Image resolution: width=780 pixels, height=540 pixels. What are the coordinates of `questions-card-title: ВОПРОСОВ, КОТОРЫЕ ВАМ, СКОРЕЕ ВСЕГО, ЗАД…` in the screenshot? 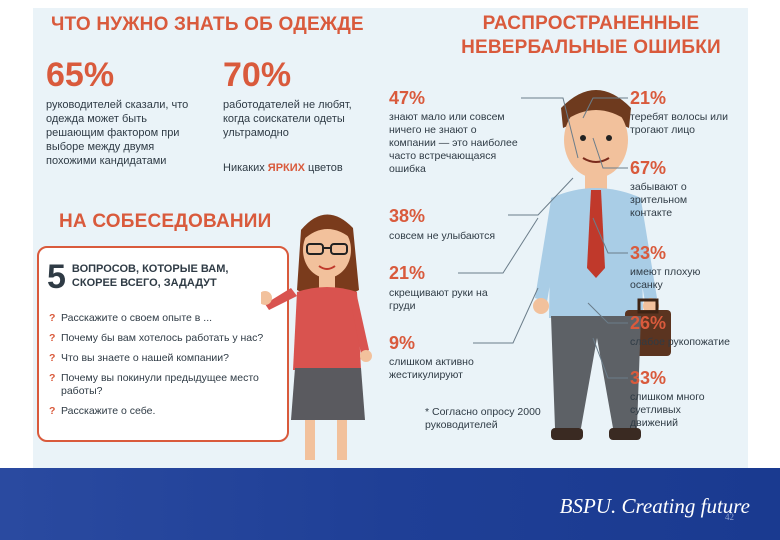 It's located at (150, 276).